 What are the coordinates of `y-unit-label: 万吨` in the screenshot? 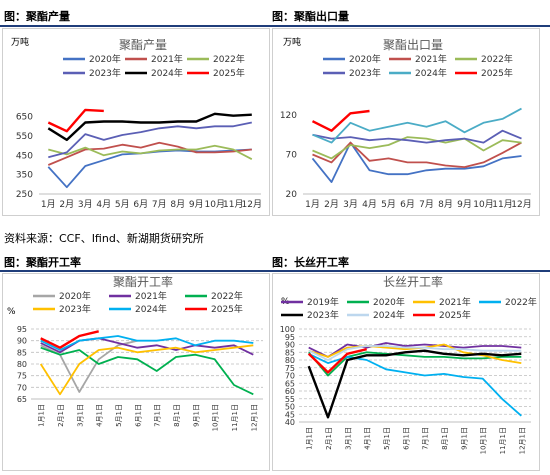 It's located at (292, 42).